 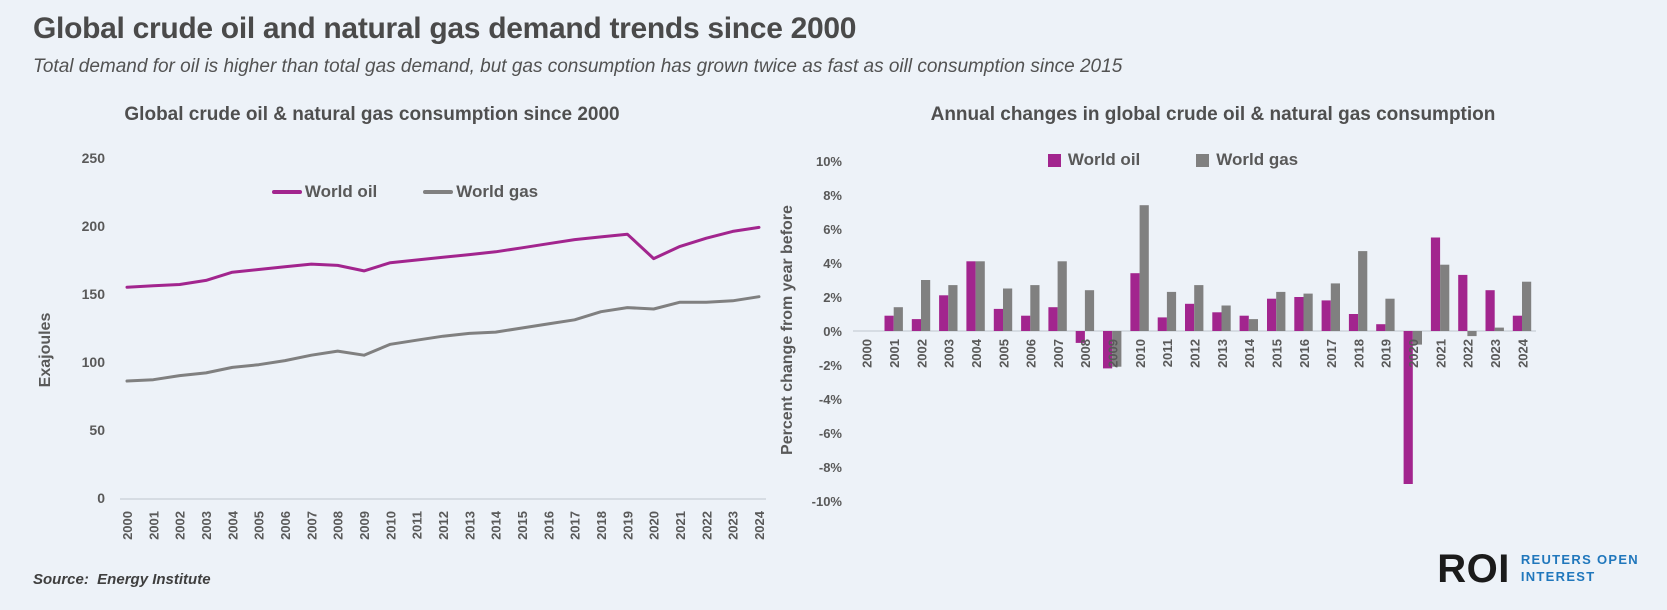 I want to click on world-gas-bar-2021, so click(x=1445, y=297).